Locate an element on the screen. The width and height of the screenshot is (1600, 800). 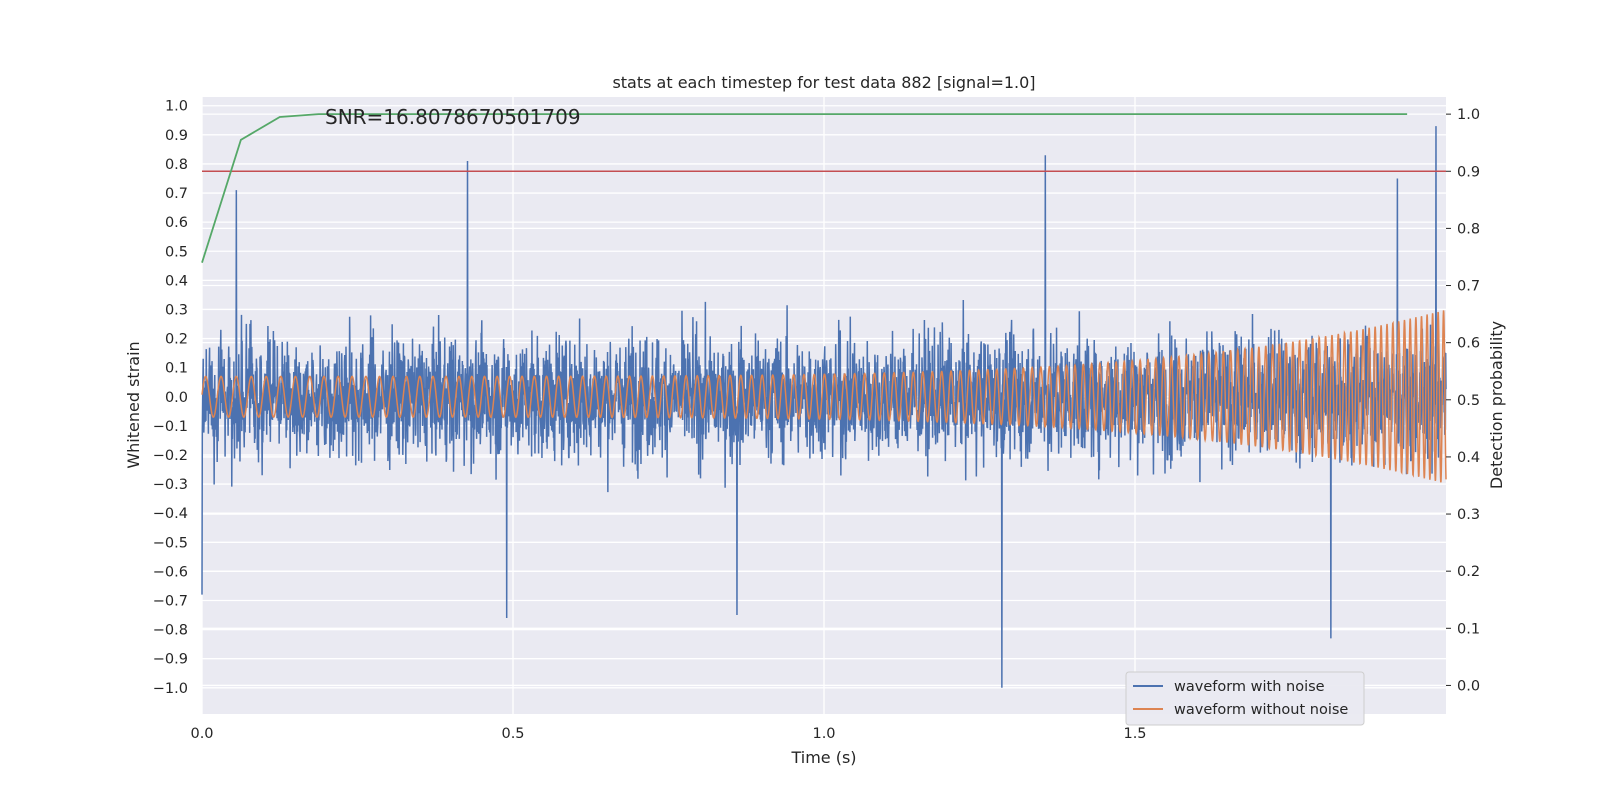
y-tick-label-left: −0.7 is located at coordinates (170, 601).